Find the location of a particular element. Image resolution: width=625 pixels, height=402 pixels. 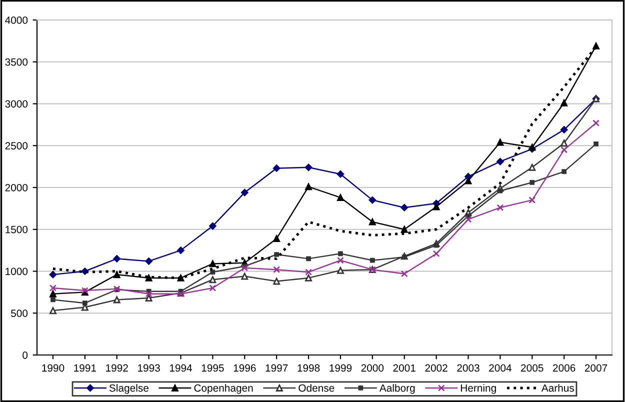

x-tick-label: 2003 is located at coordinates (468, 368).